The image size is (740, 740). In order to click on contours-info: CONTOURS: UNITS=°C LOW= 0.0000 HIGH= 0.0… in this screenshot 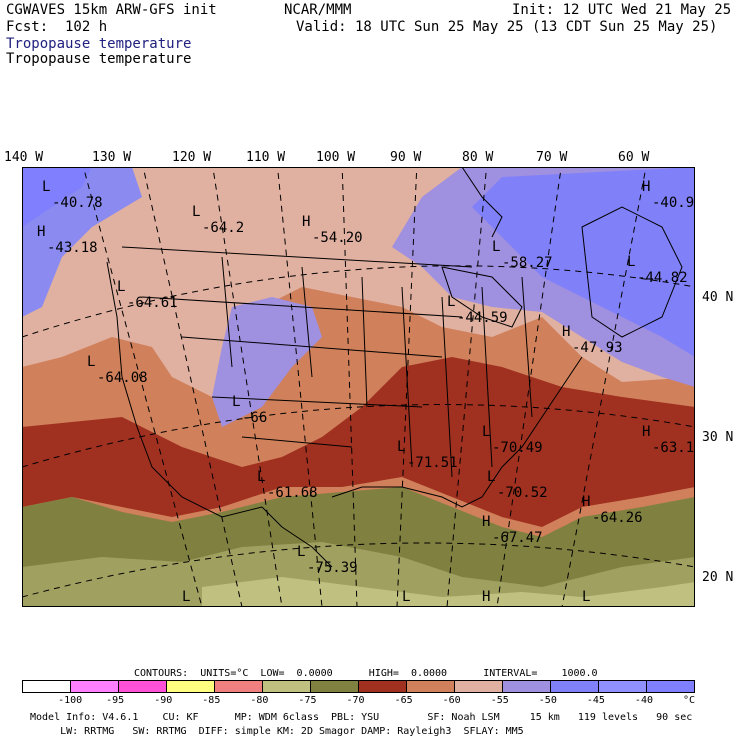, I will do `click(366, 673)`.